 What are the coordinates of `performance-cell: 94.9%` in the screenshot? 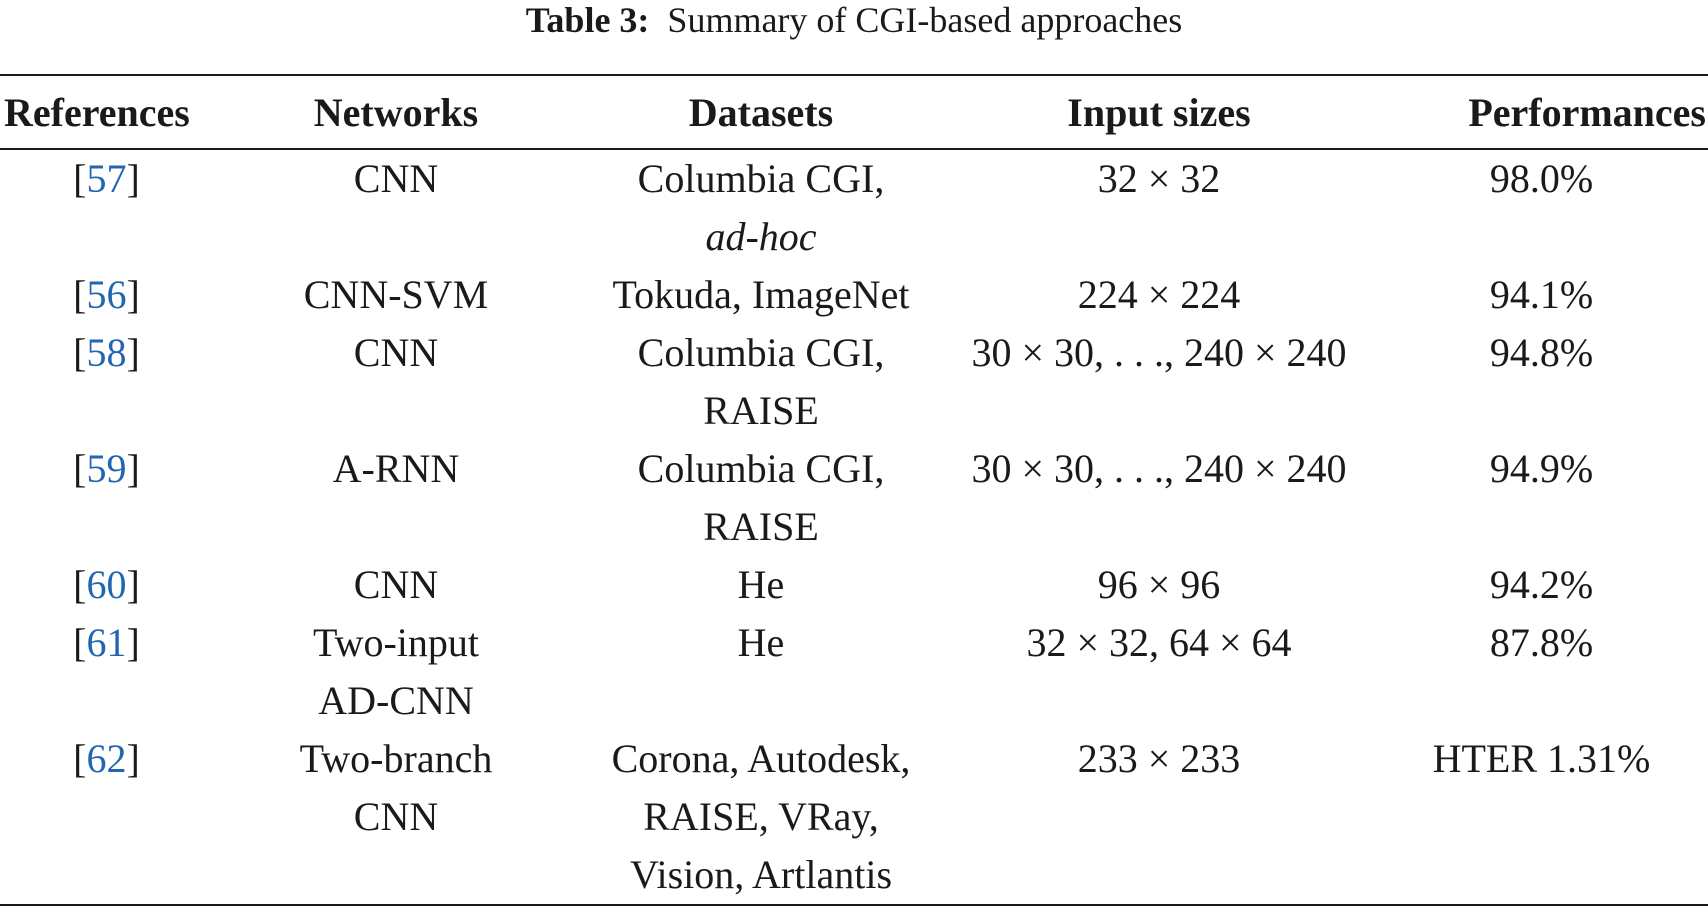 It's located at (1541, 468).